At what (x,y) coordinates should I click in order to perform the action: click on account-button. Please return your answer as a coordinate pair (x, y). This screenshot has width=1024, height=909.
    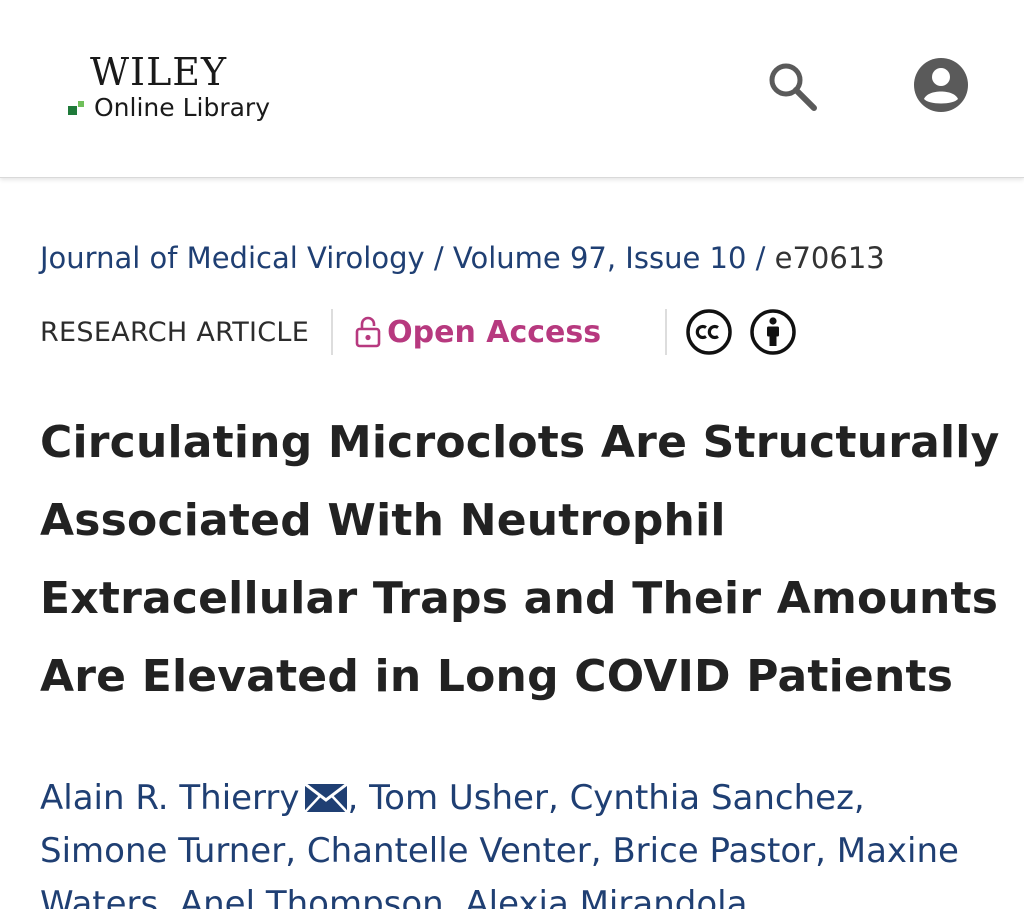
    Looking at the image, I should click on (941, 85).